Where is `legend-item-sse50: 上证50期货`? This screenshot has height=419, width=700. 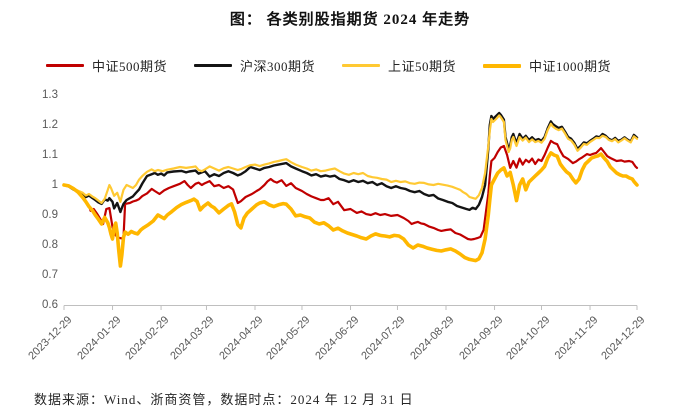 legend-item-sse50: 上证50期货 is located at coordinates (399, 65).